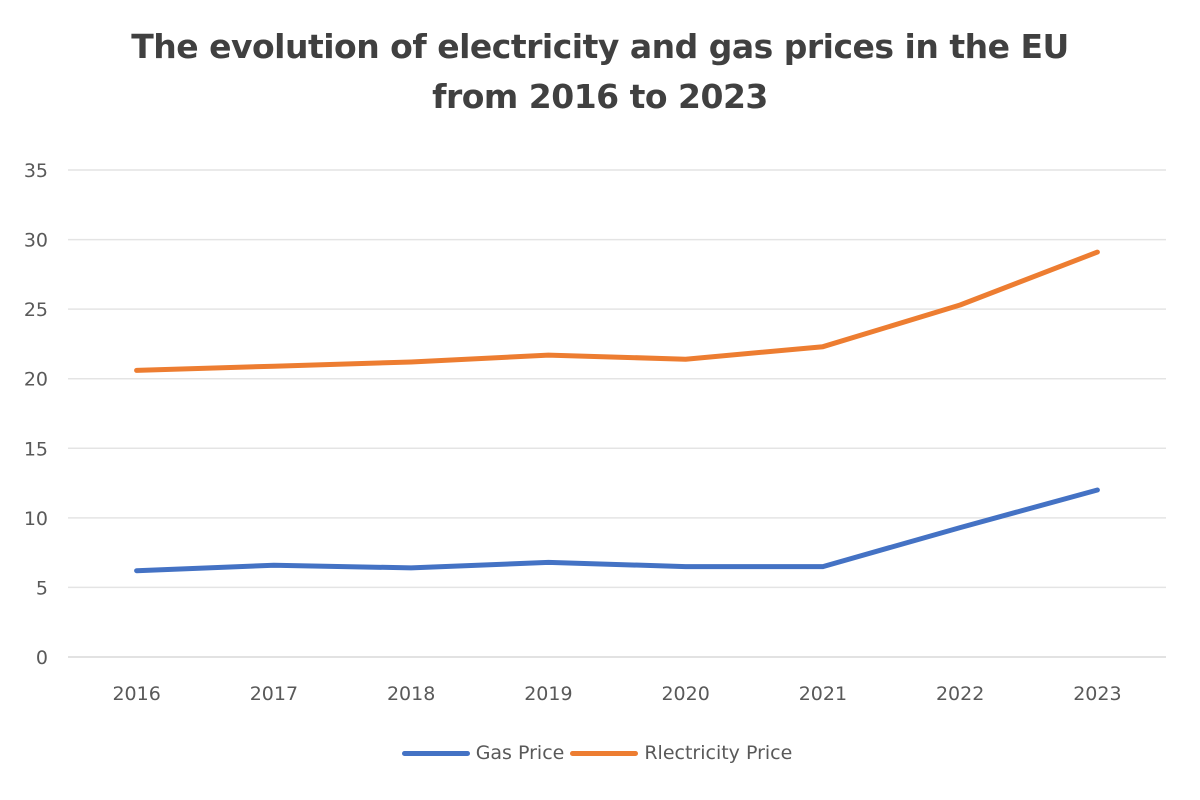  I want to click on y-tick-label: 0, so click(42, 658).